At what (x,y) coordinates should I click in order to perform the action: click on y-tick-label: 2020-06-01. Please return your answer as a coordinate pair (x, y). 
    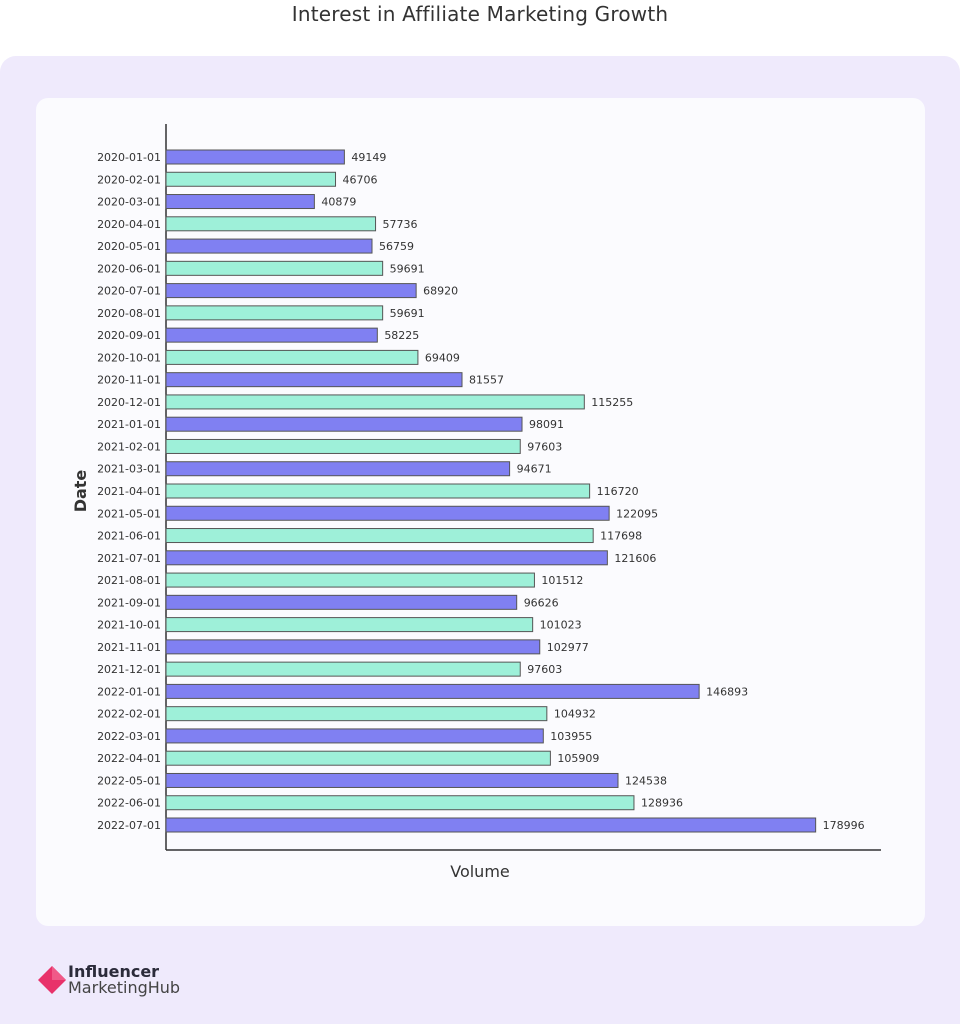
    Looking at the image, I should click on (129, 268).